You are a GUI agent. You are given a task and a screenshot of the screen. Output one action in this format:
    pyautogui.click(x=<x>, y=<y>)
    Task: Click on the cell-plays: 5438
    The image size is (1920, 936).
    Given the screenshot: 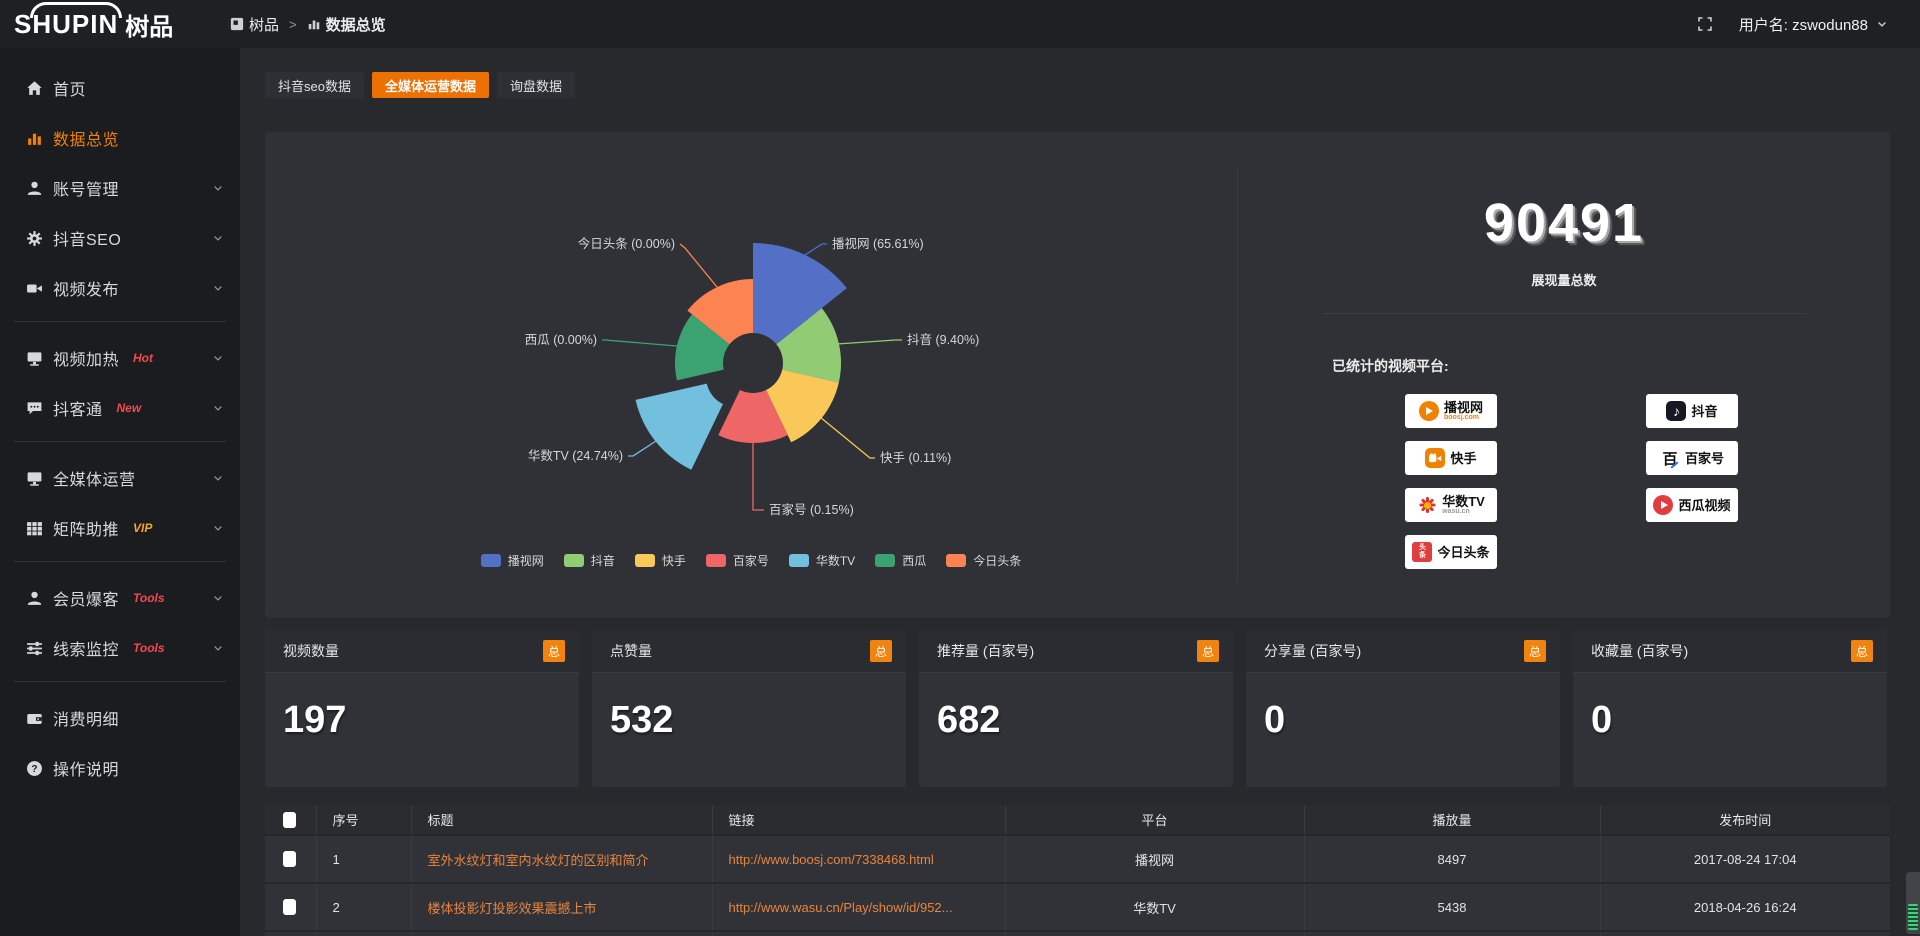 What is the action you would take?
    pyautogui.click(x=1452, y=907)
    